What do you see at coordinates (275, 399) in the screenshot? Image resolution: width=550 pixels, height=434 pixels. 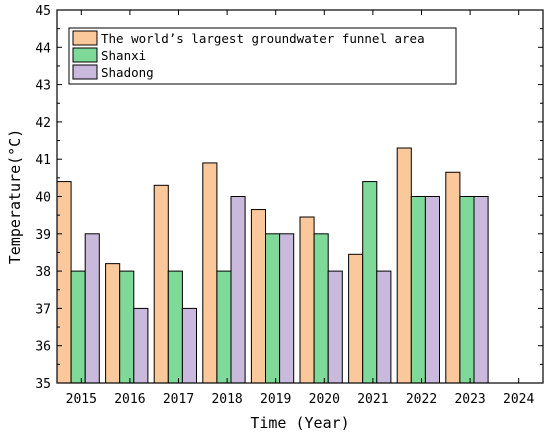 I see `x-tick-label: 2019` at bounding box center [275, 399].